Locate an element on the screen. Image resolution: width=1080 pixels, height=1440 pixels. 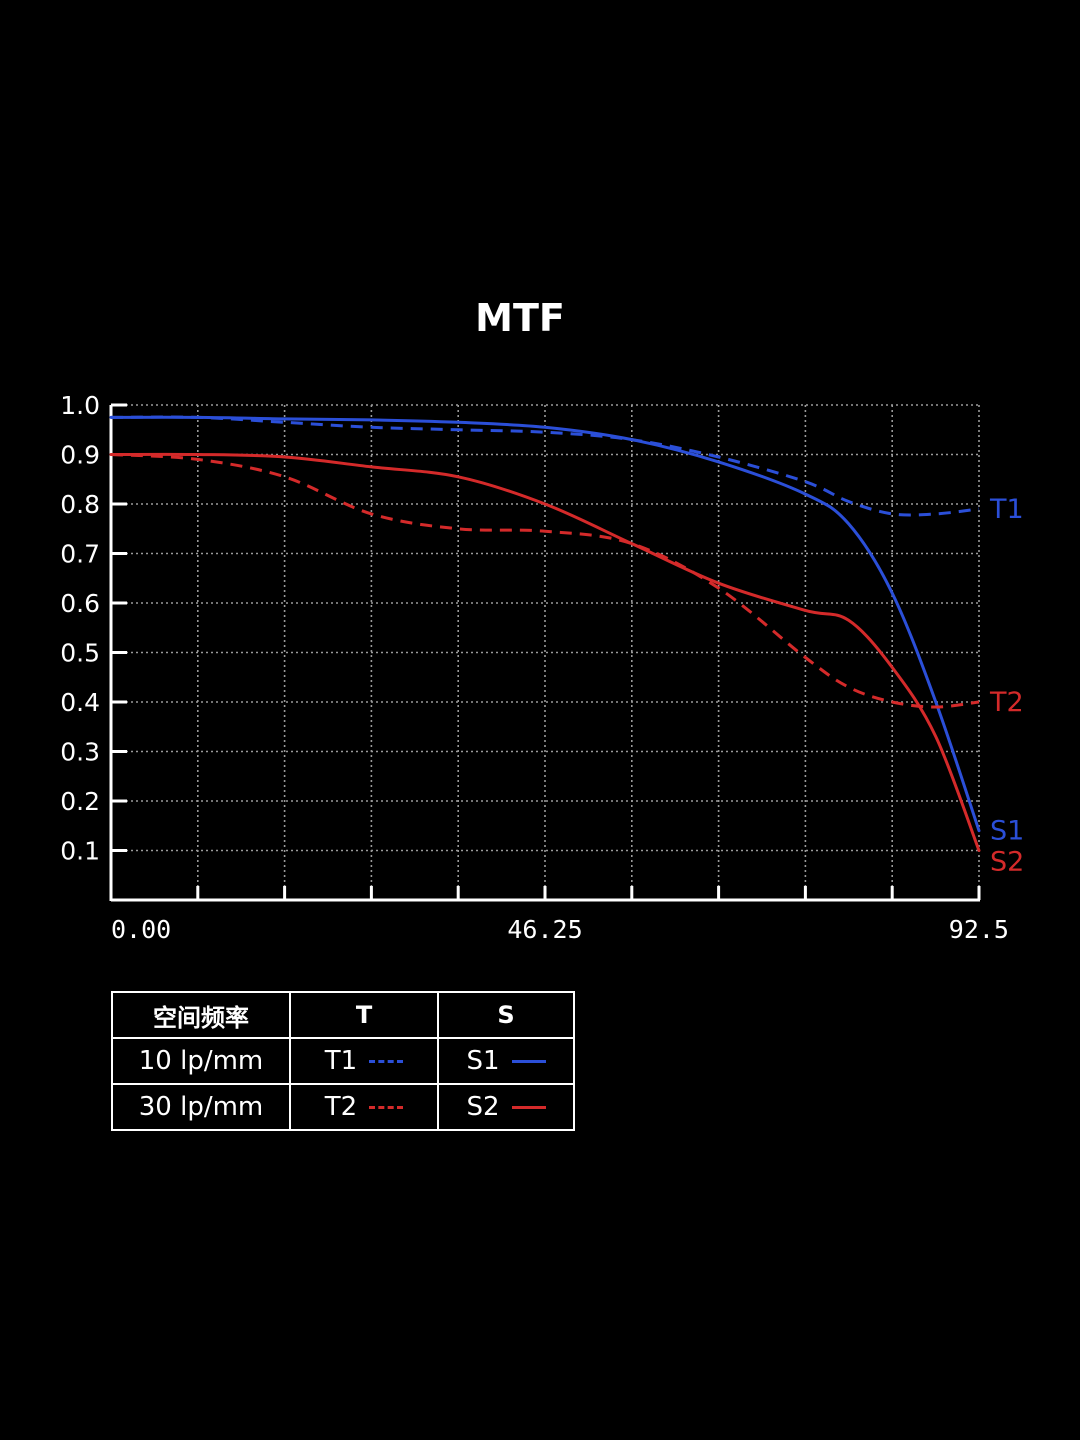
t2-dashed-swatch is located at coordinates (386, 1107).